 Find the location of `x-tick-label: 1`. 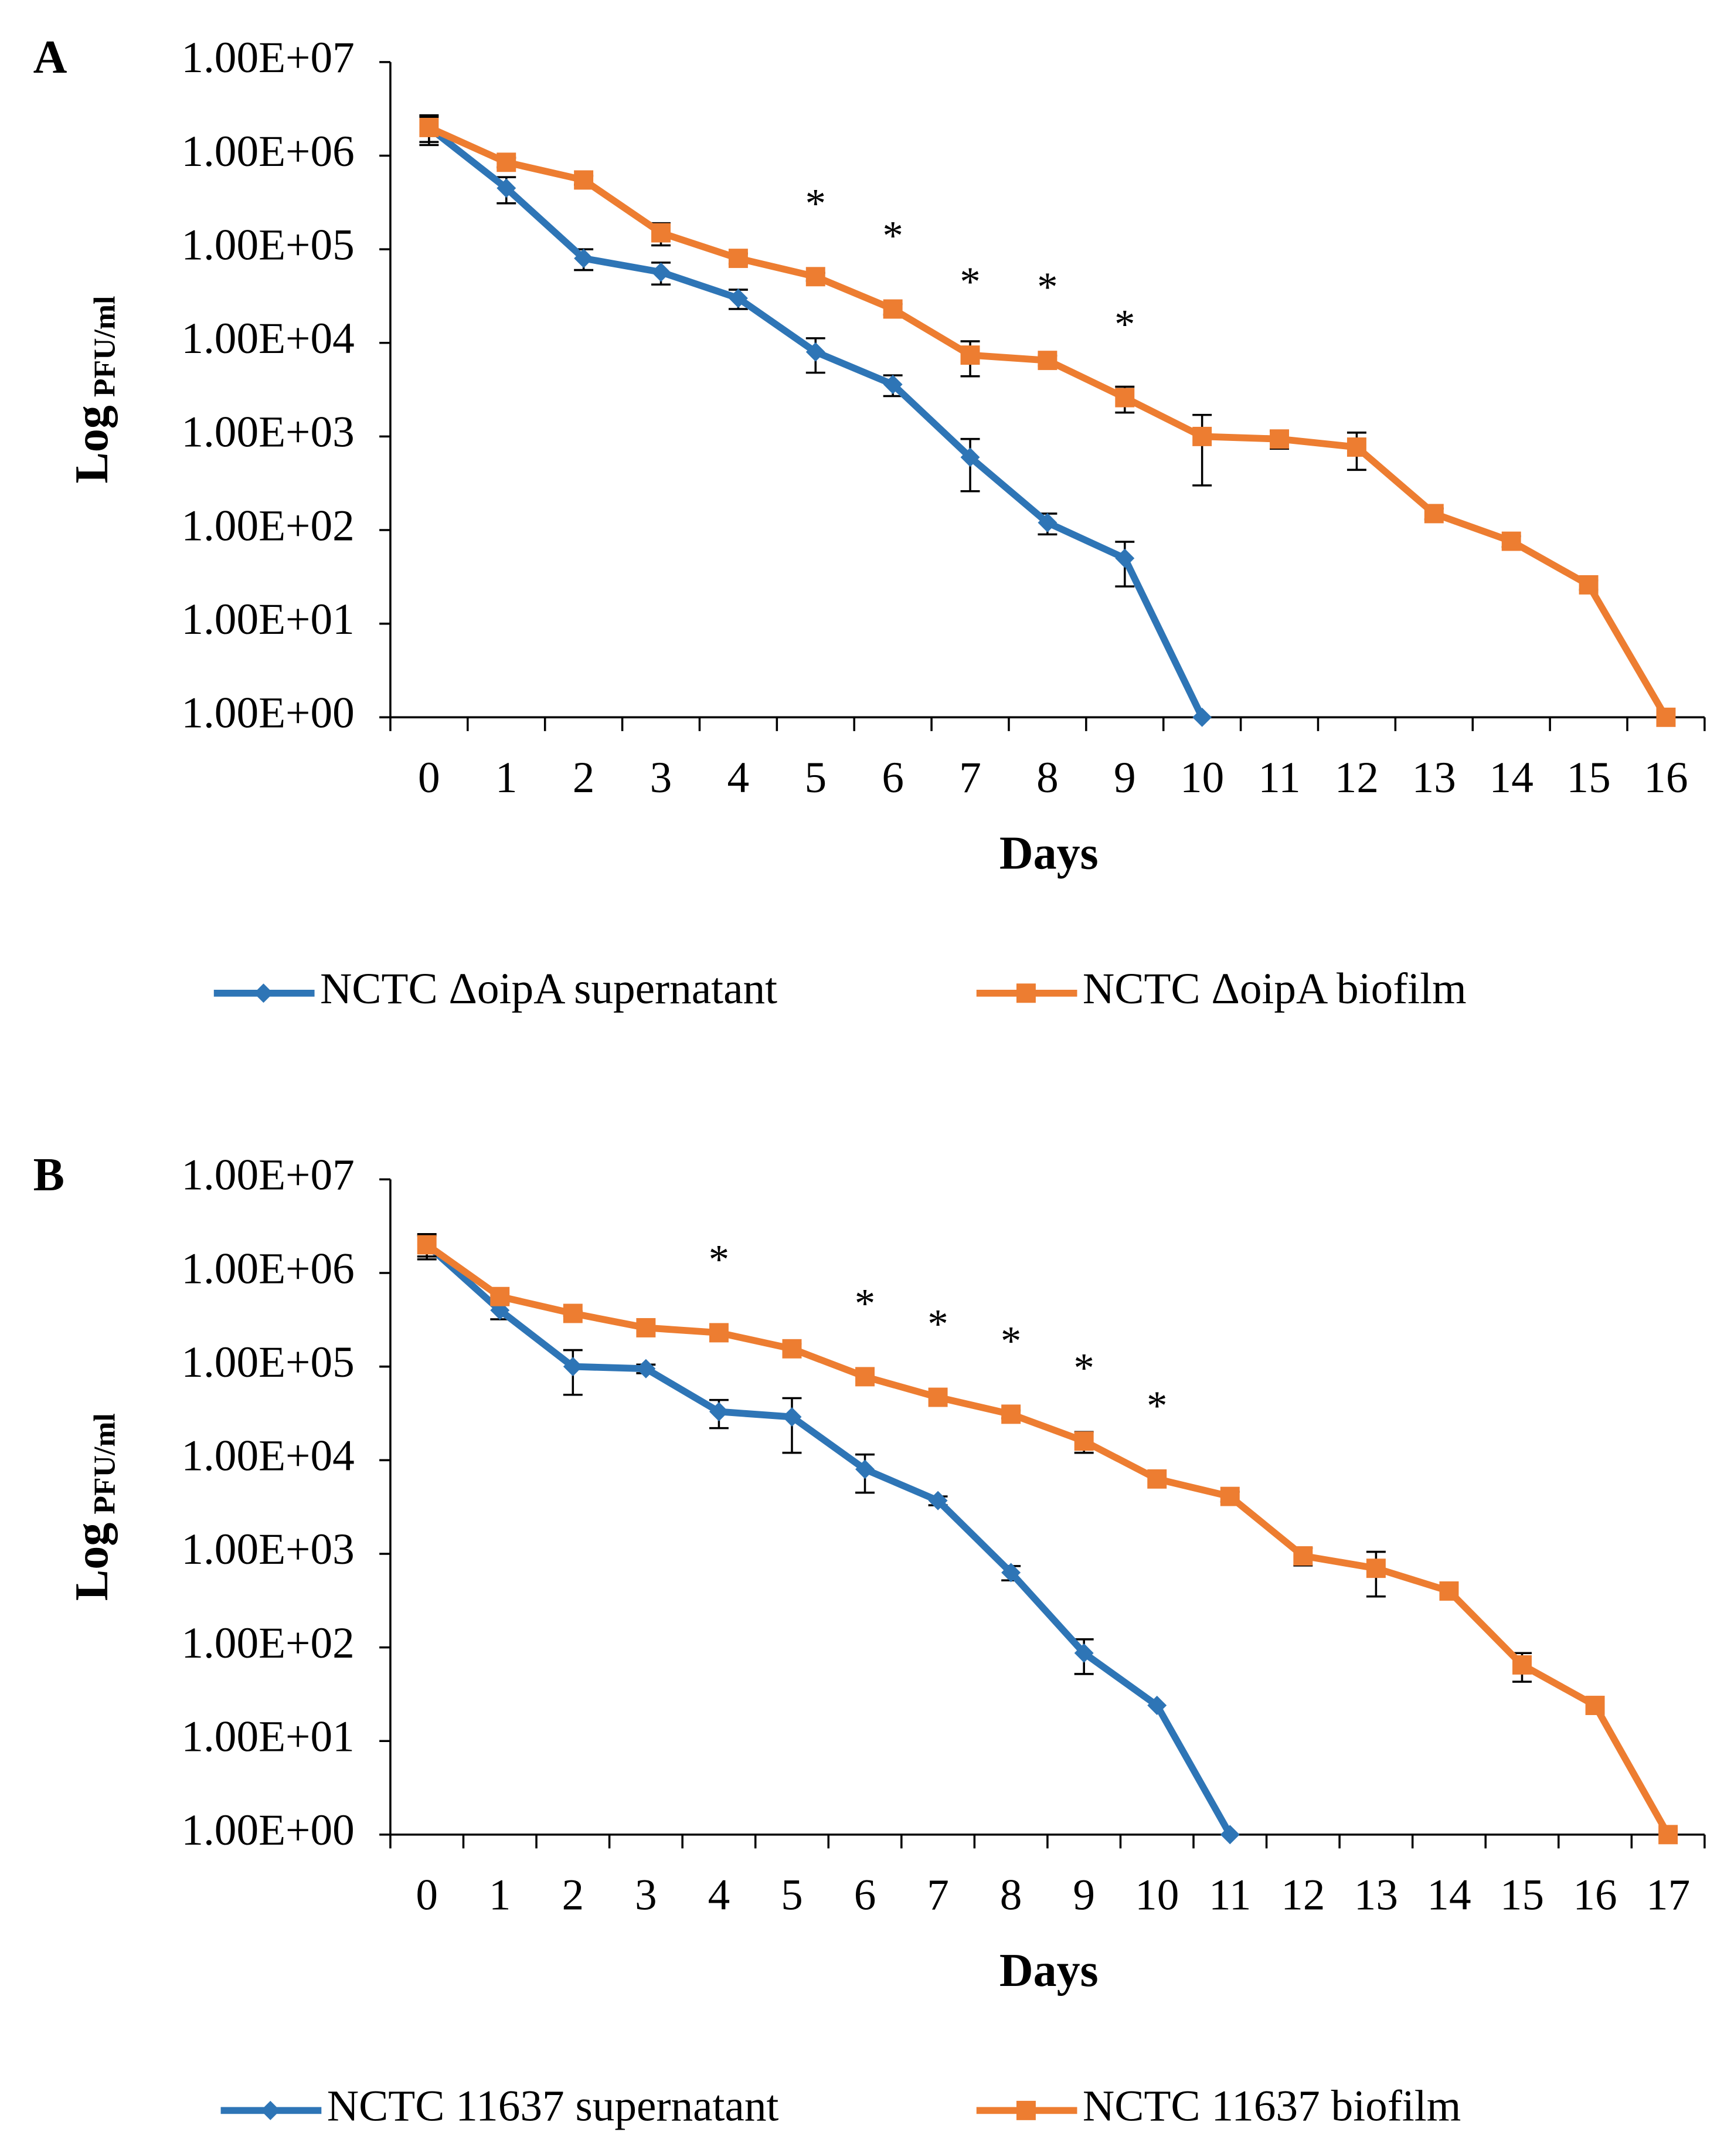

x-tick-label: 1 is located at coordinates (507, 777).